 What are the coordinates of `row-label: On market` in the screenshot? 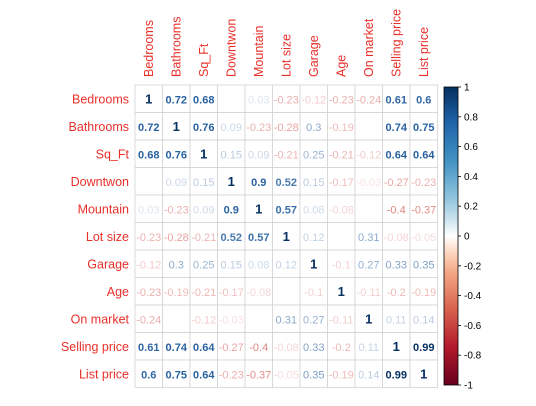 It's located at (100, 319).